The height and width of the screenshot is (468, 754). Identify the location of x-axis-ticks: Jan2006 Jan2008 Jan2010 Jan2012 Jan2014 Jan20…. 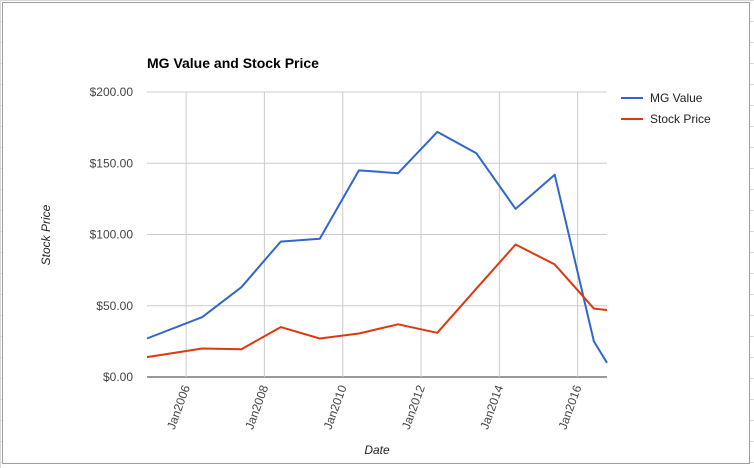
(374, 407).